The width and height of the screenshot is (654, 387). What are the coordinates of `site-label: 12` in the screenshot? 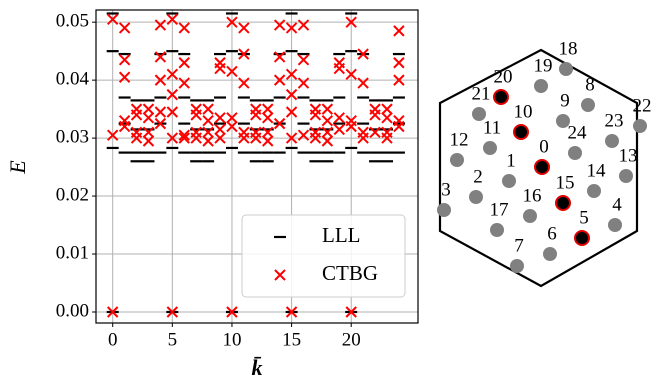 It's located at (459, 139).